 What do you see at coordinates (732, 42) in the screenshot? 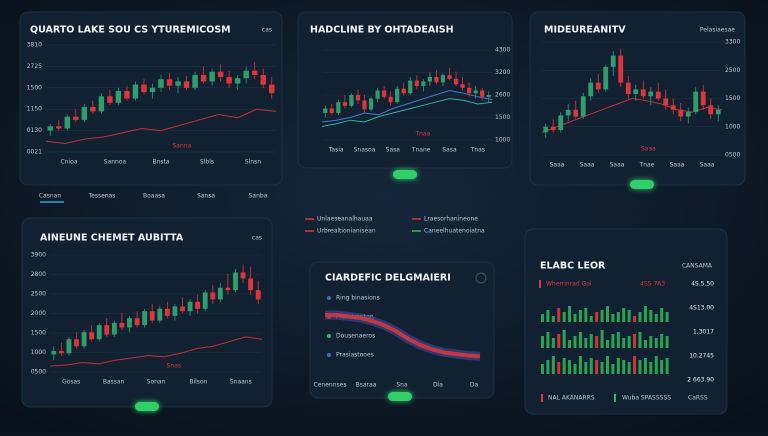
I see `y-label: 3300` at bounding box center [732, 42].